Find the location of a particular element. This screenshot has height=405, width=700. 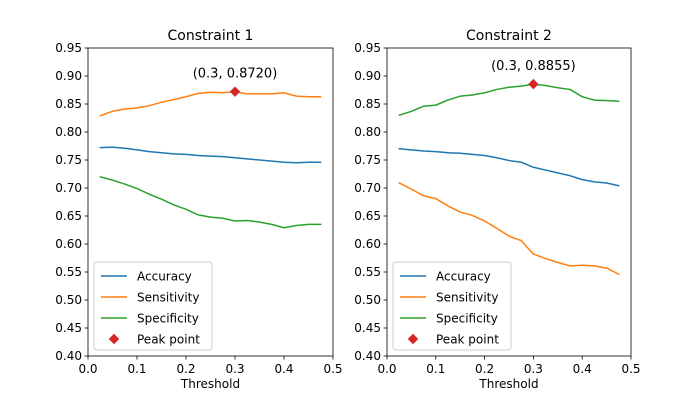

chart-title: Constraint 1 is located at coordinates (211, 36).